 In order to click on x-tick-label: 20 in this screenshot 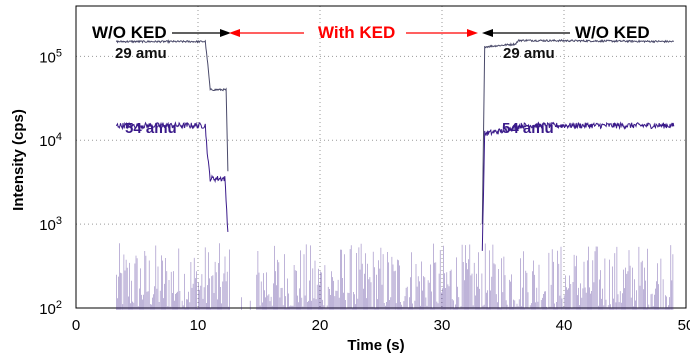, I will do `click(320, 325)`.